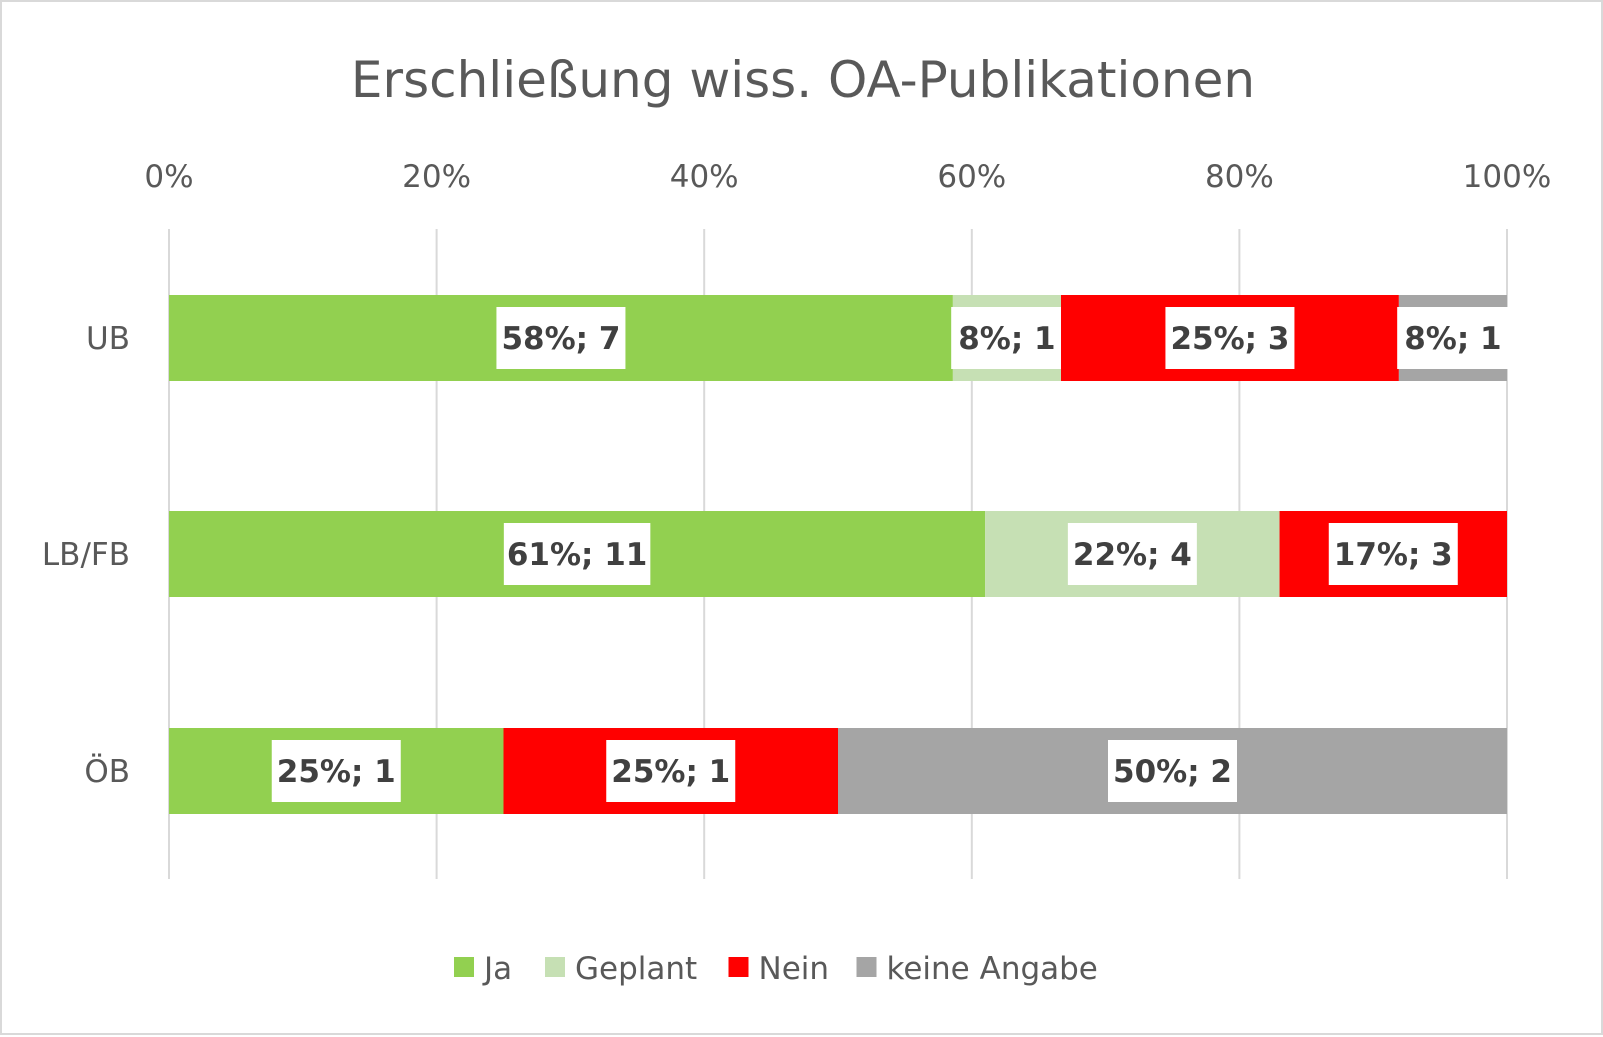  Describe the element at coordinates (992, 969) in the screenshot. I see `legend-label: keine Angabe` at that location.